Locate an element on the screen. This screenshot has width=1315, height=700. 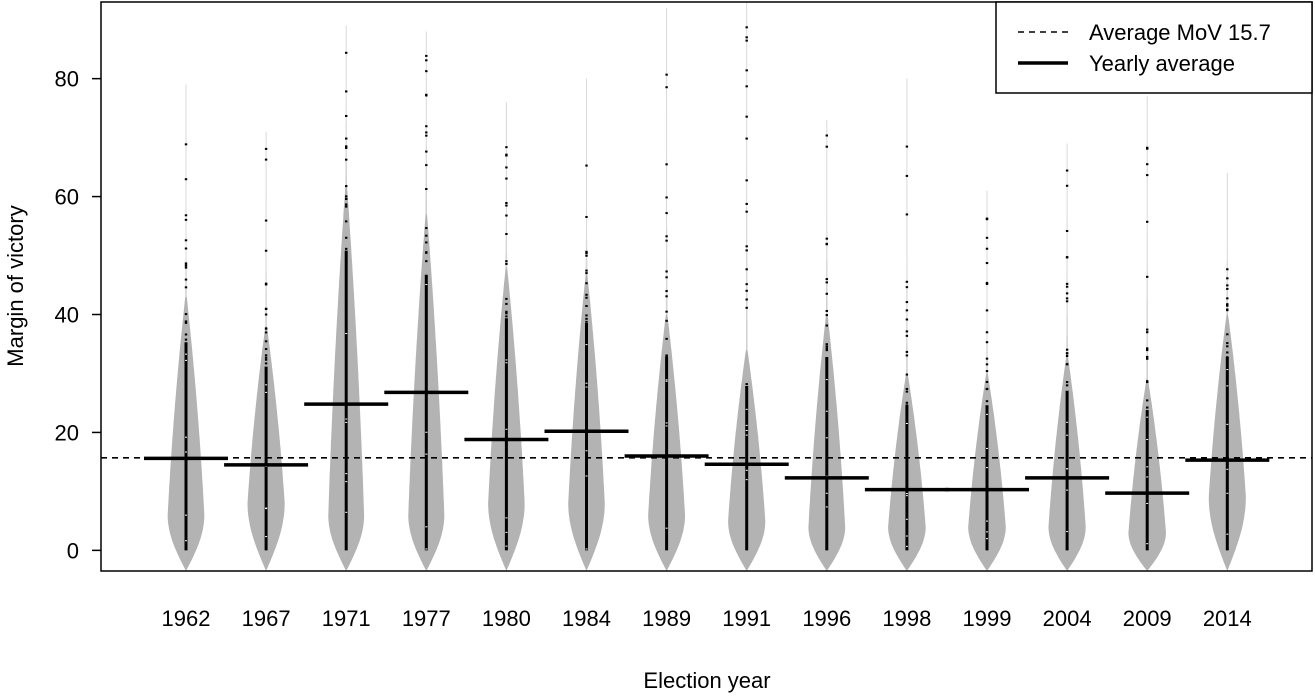
violin-1962 is located at coordinates (186, 327).